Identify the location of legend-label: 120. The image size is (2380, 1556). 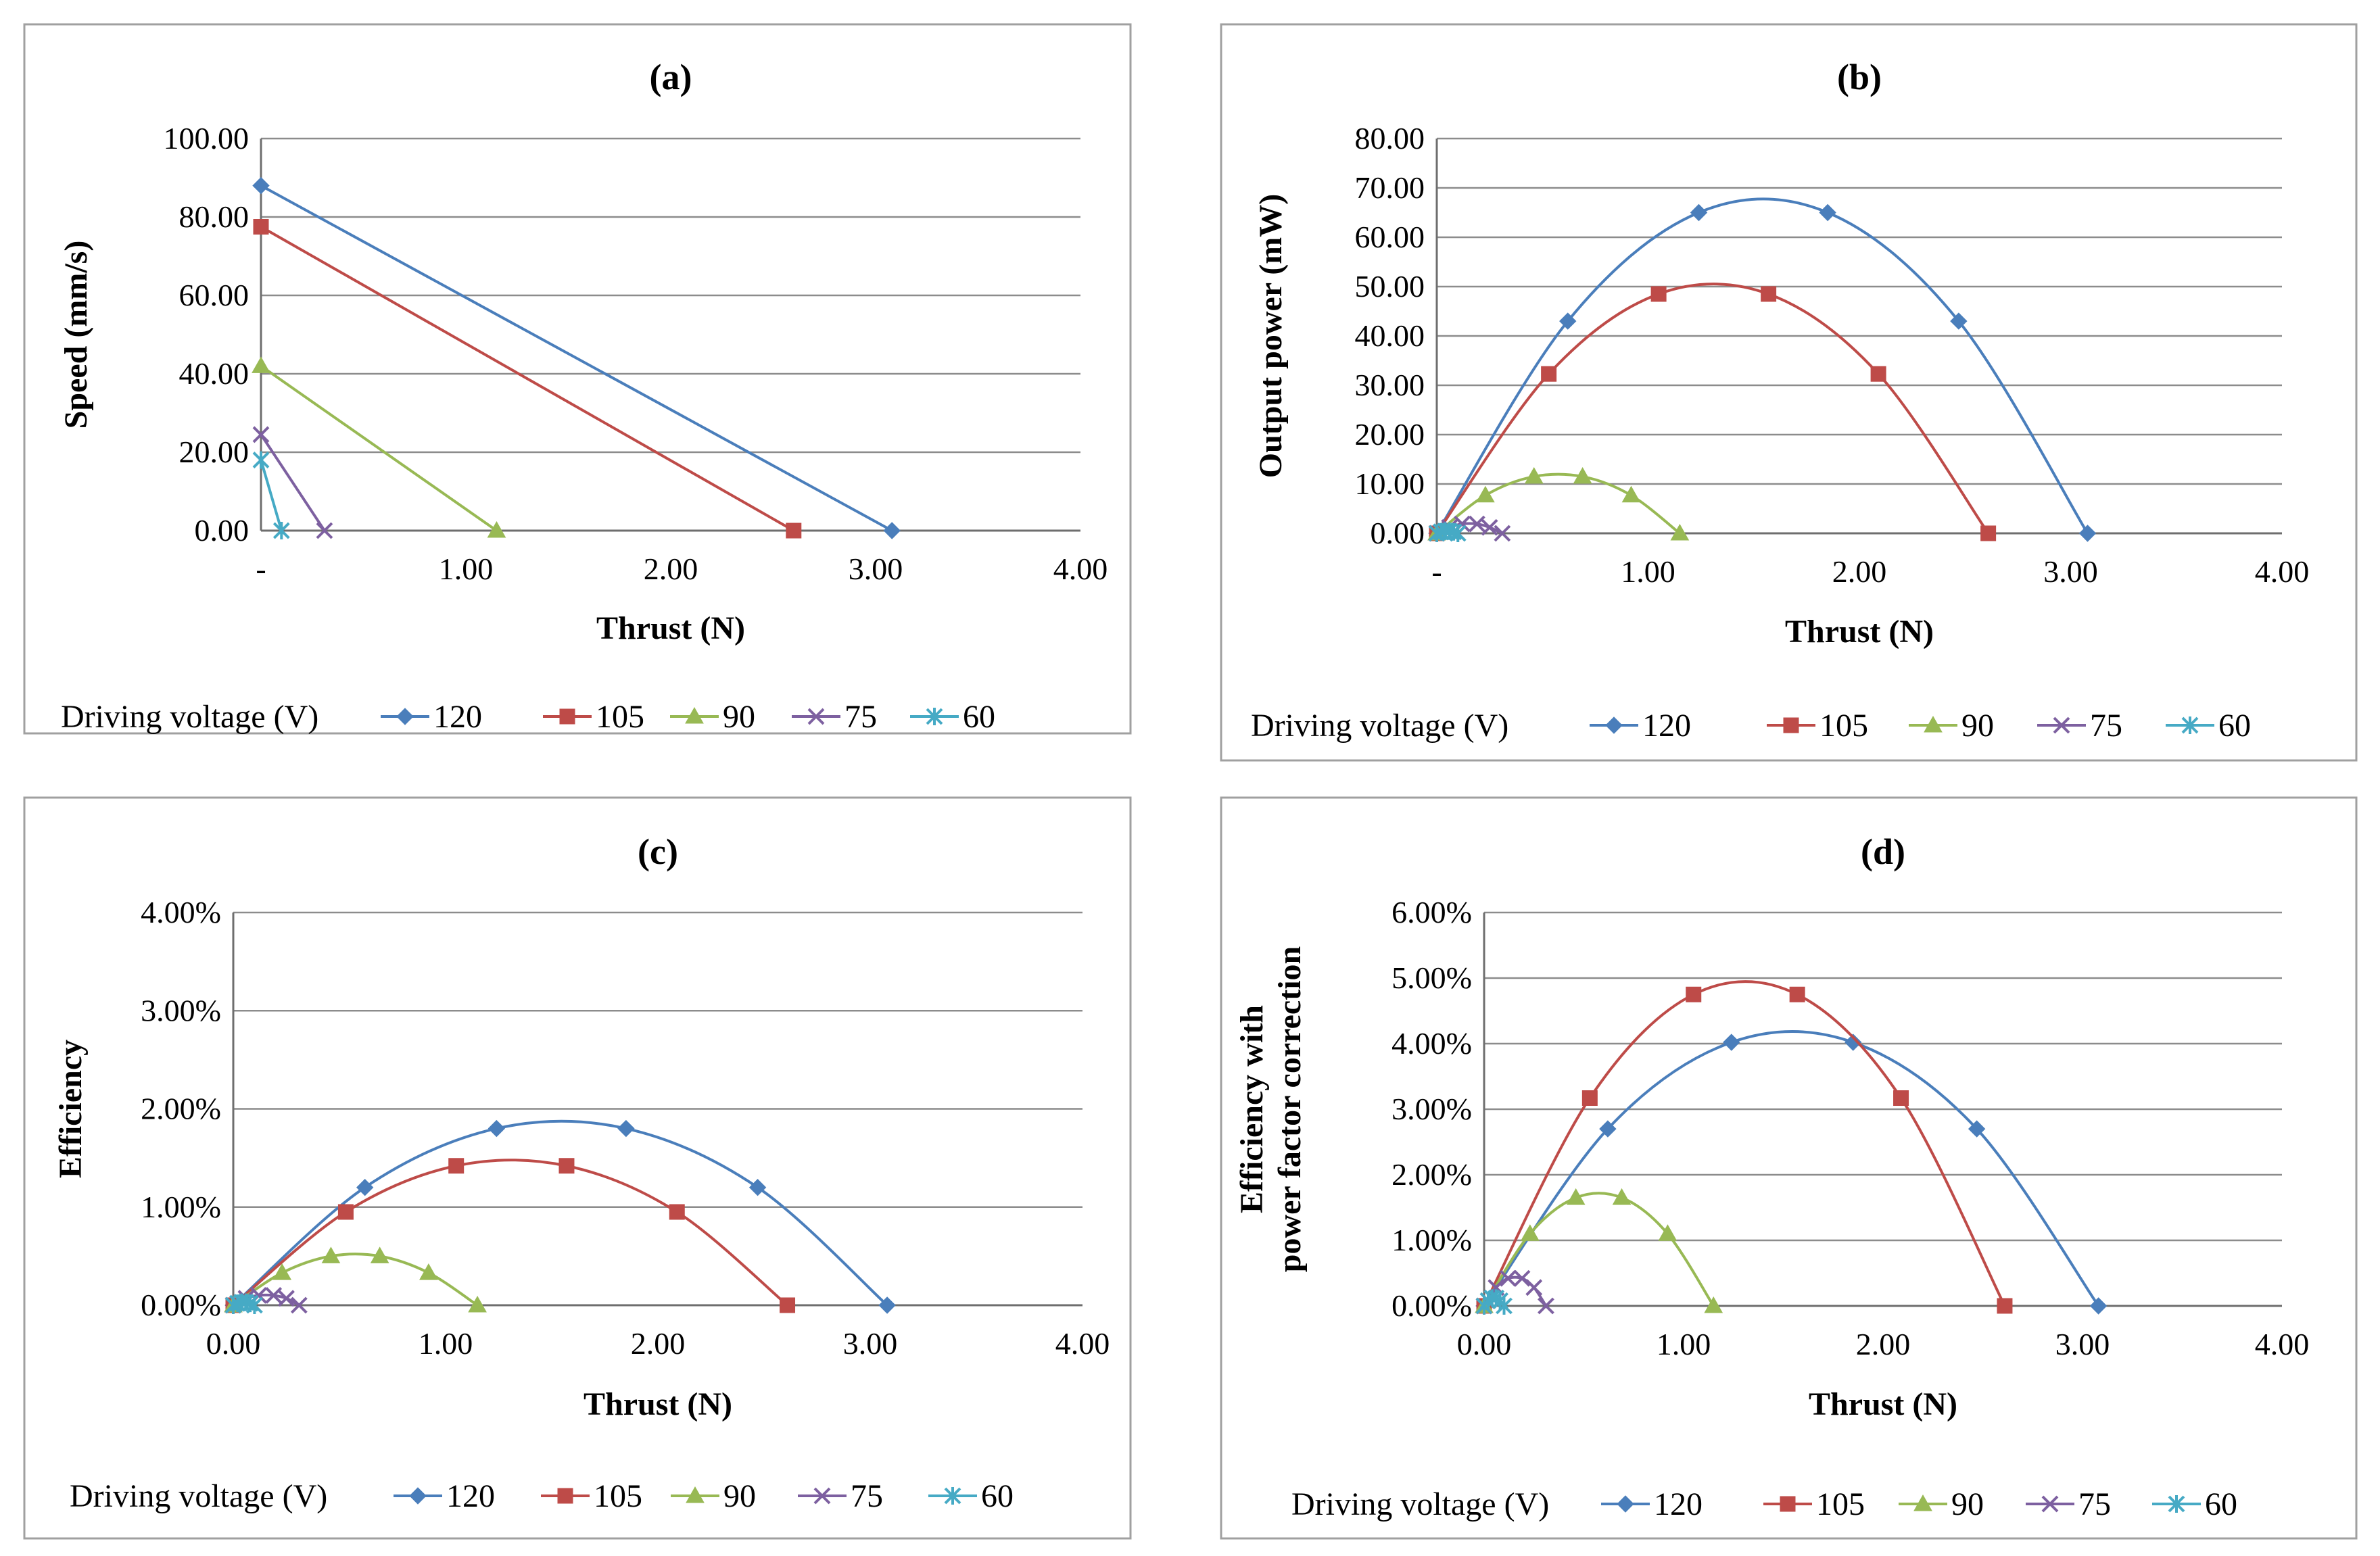
(1666, 726).